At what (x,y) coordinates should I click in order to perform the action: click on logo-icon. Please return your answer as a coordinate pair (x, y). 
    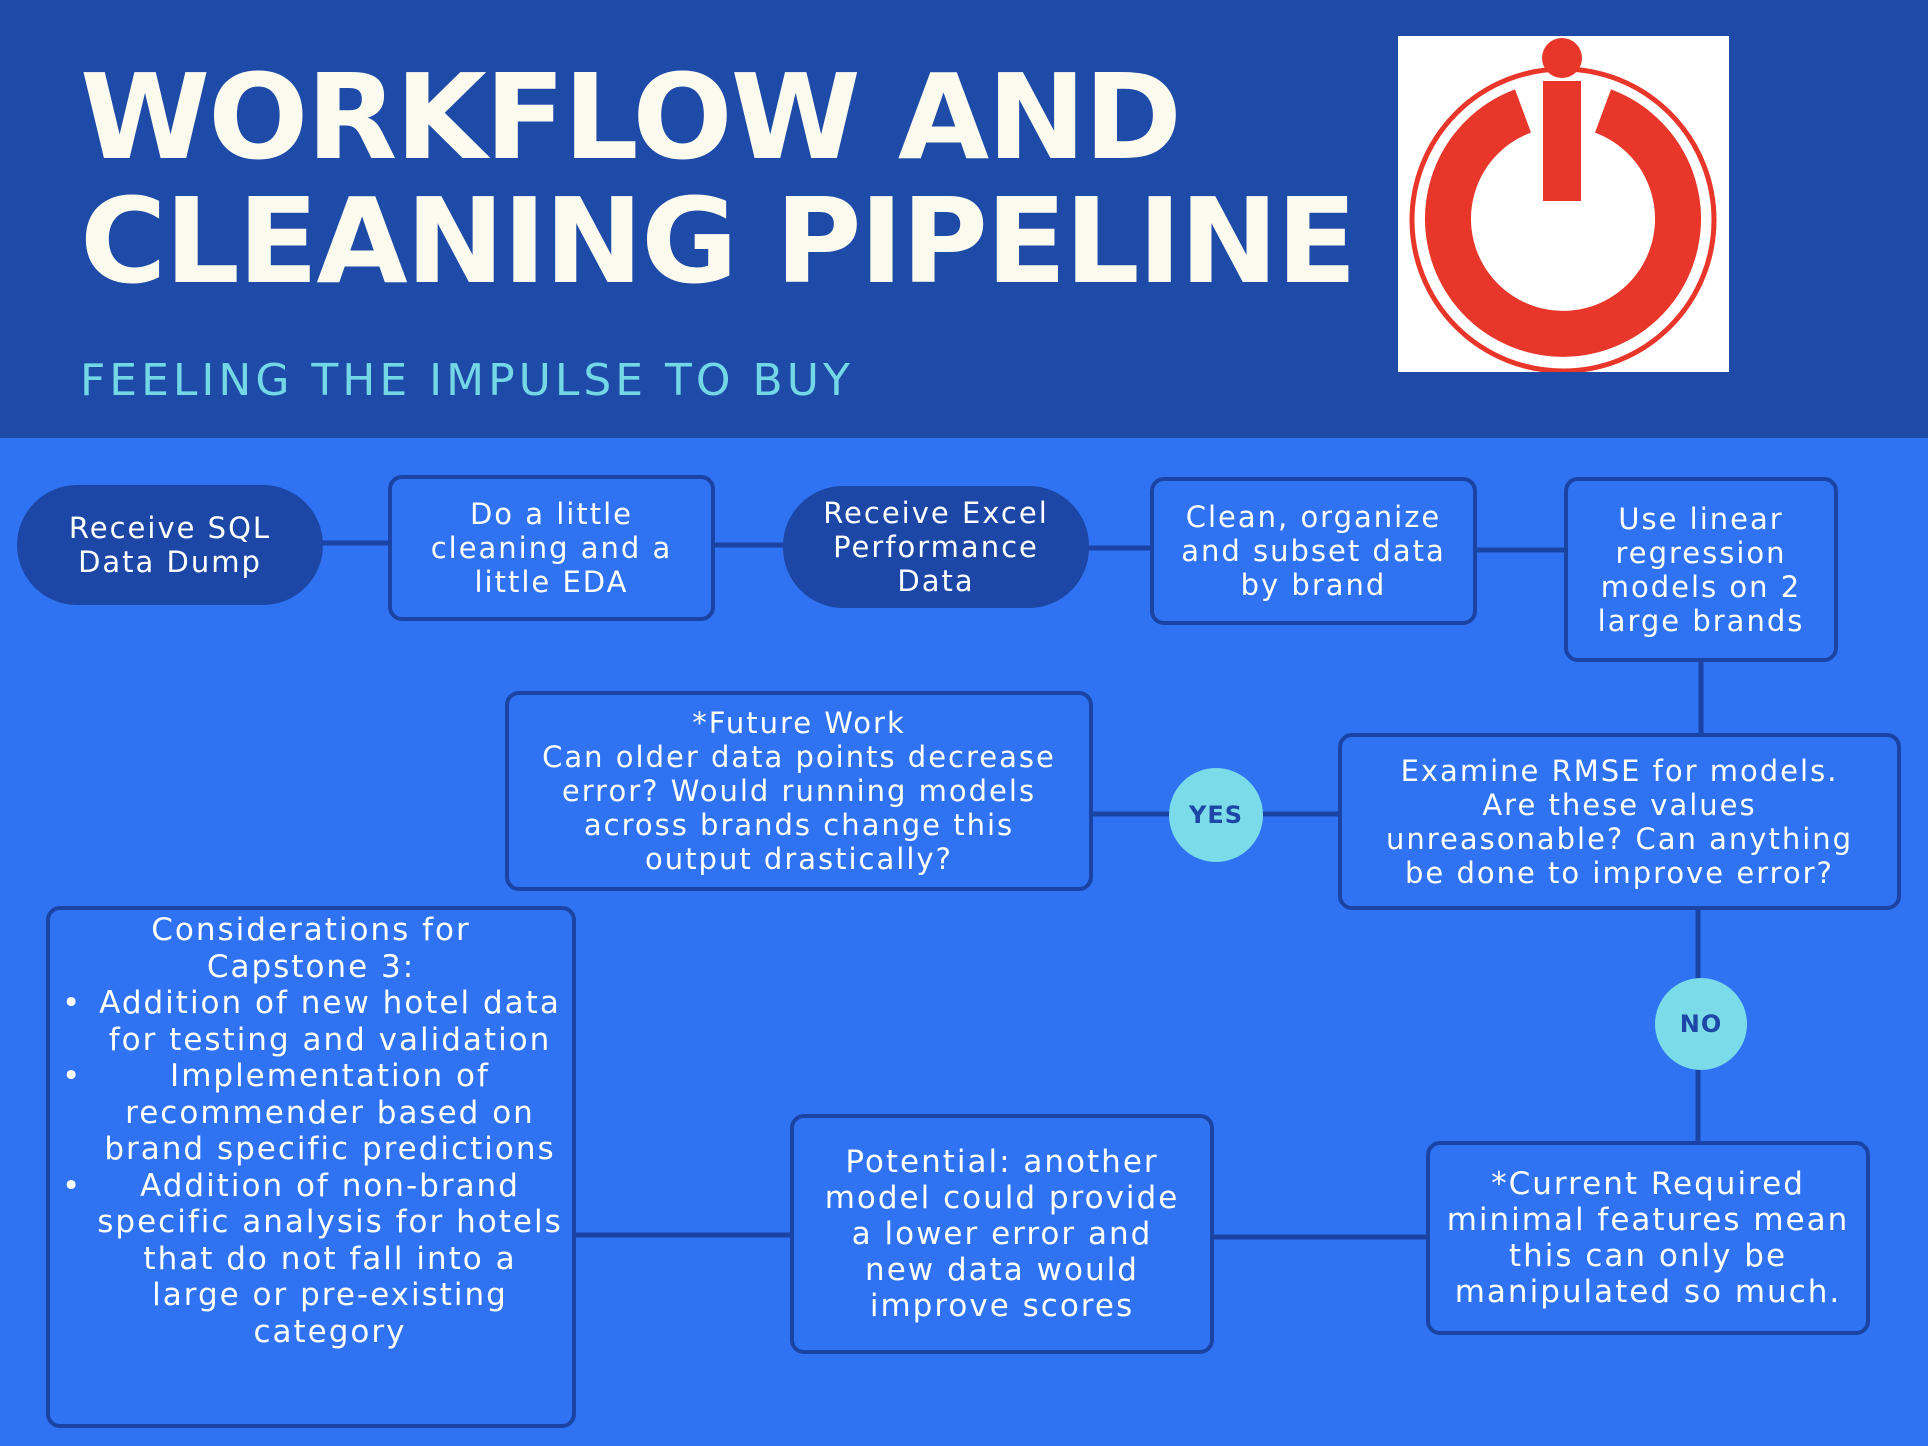
    Looking at the image, I should click on (1563, 205).